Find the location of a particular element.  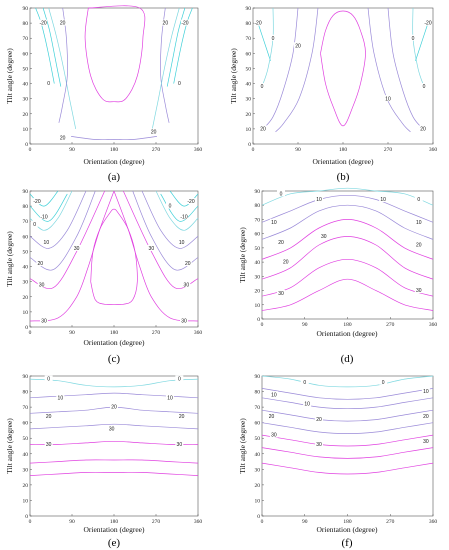

panel-label-d: (d) is located at coordinates (347, 359).